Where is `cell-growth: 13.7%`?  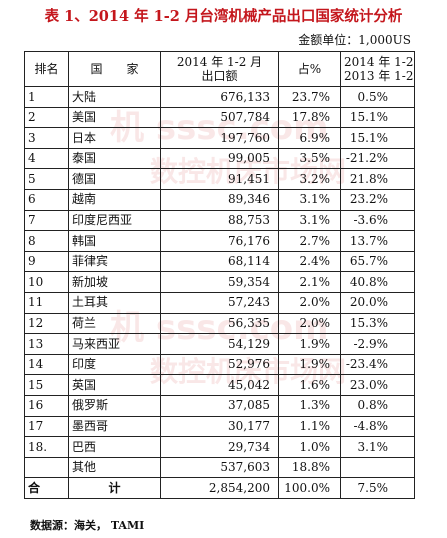 cell-growth: 13.7% is located at coordinates (377, 241).